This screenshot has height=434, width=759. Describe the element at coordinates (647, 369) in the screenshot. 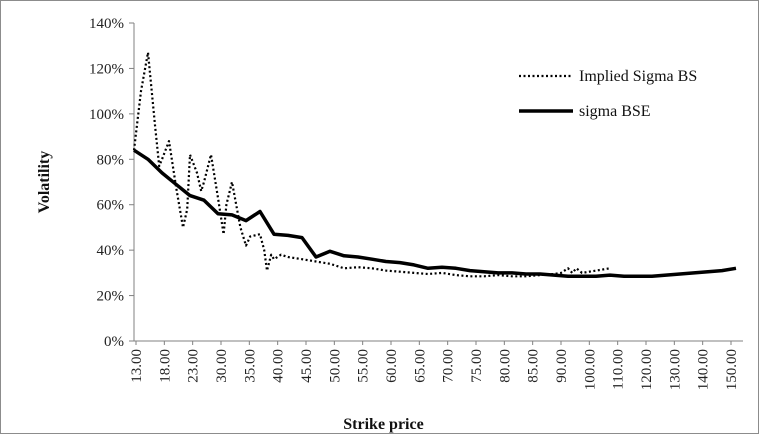

I see `x-tick-label: 120.00` at that location.